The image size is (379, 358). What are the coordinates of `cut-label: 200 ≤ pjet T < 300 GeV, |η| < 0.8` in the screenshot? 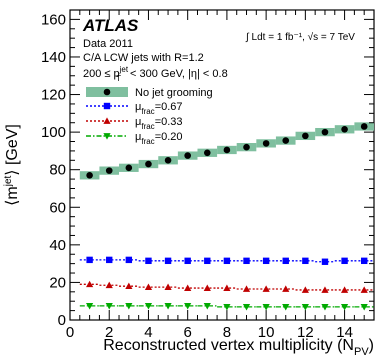 It's located at (155, 74).